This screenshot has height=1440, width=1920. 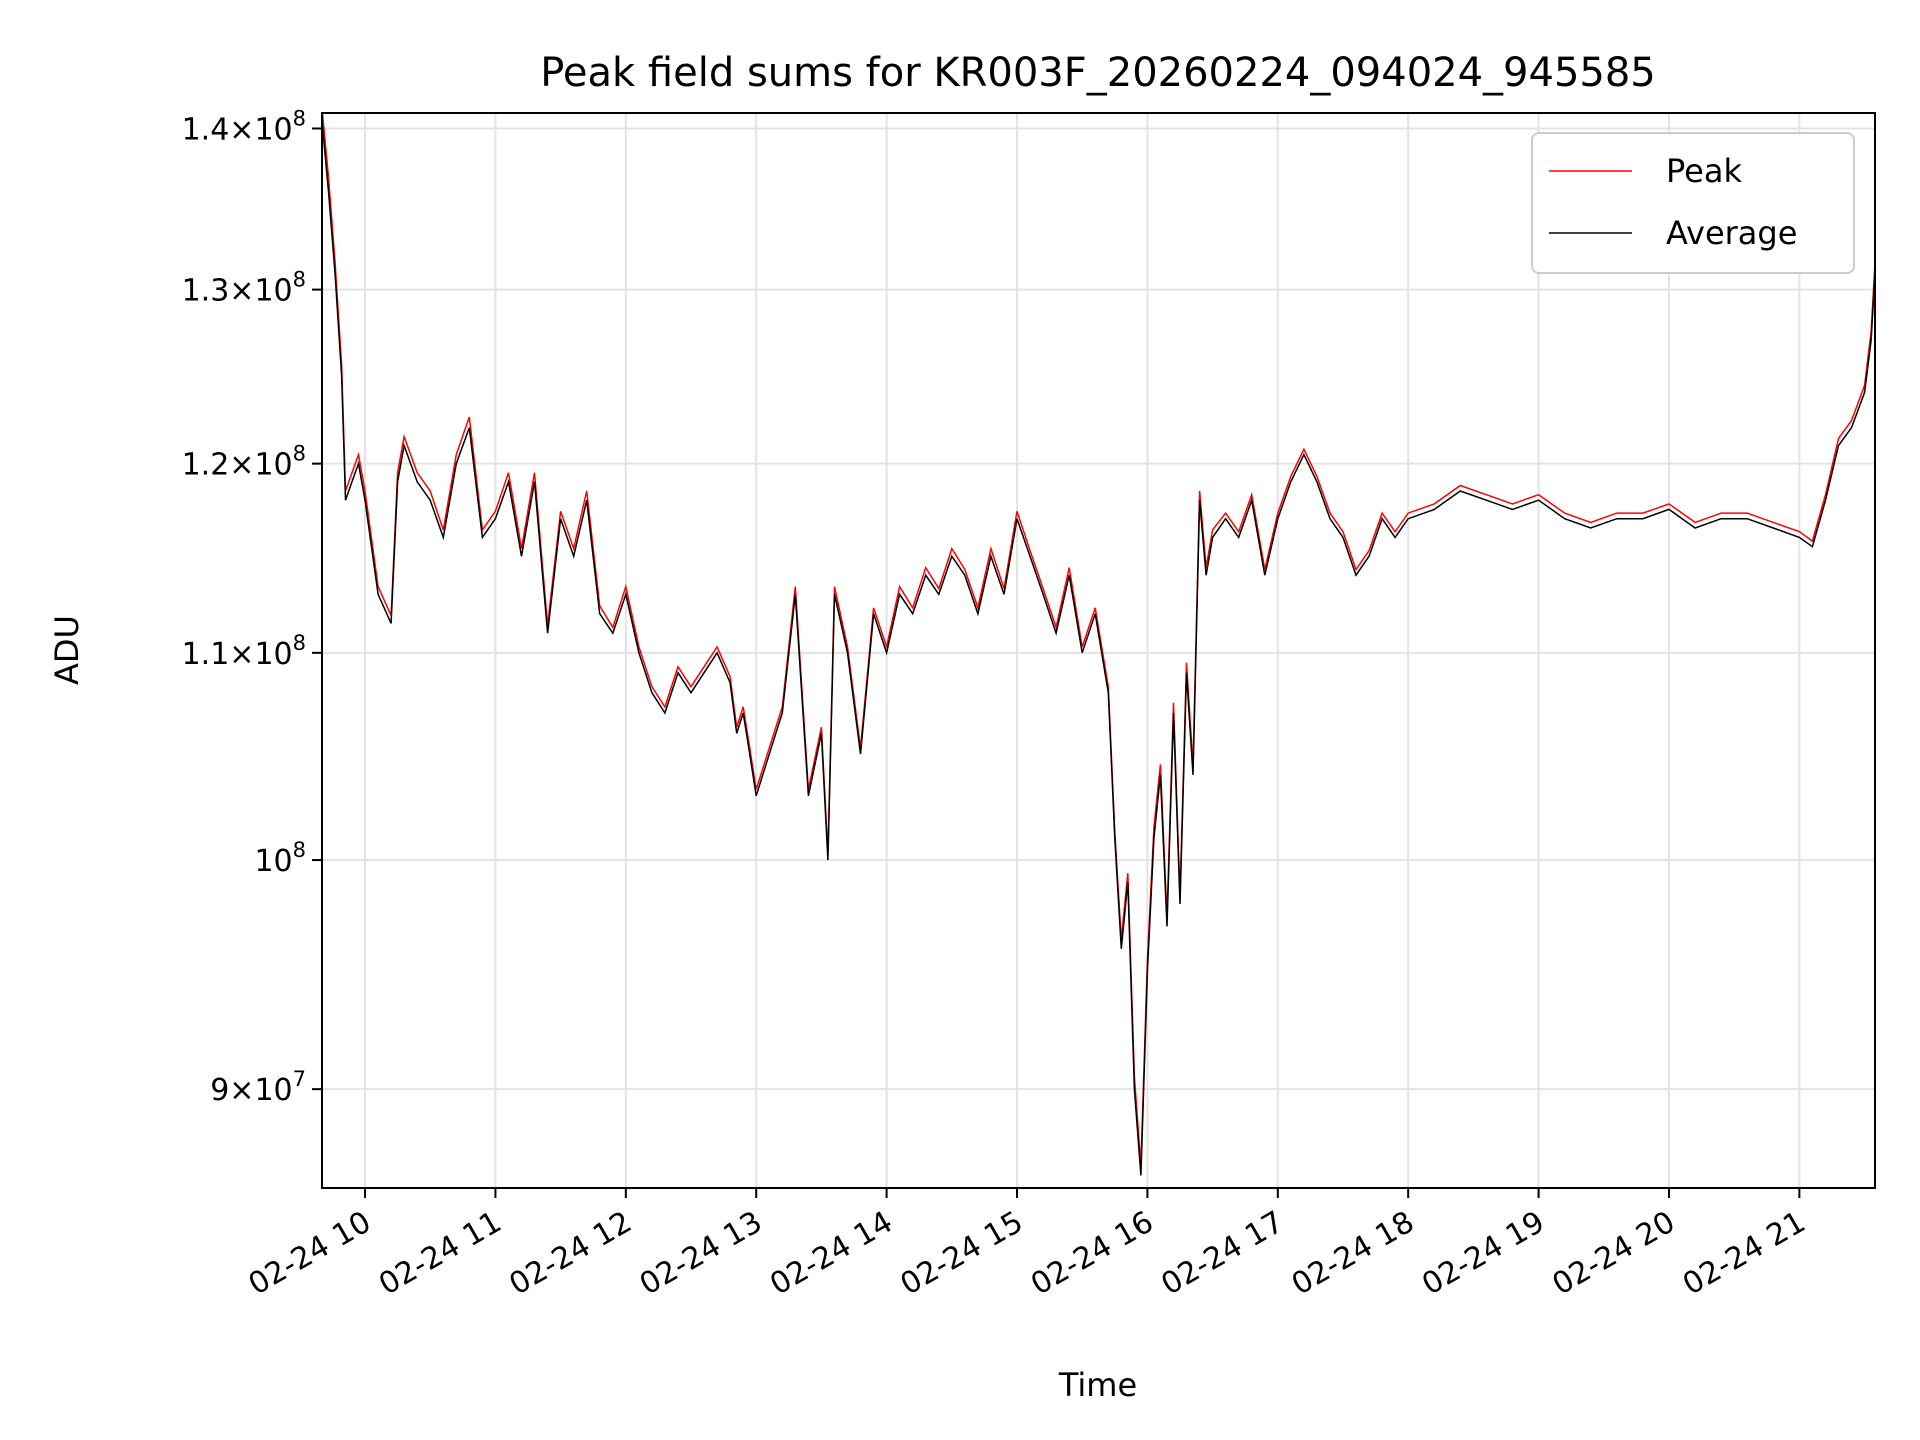 What do you see at coordinates (244, 651) in the screenshot?
I see `y-tick-label: 1.1×108` at bounding box center [244, 651].